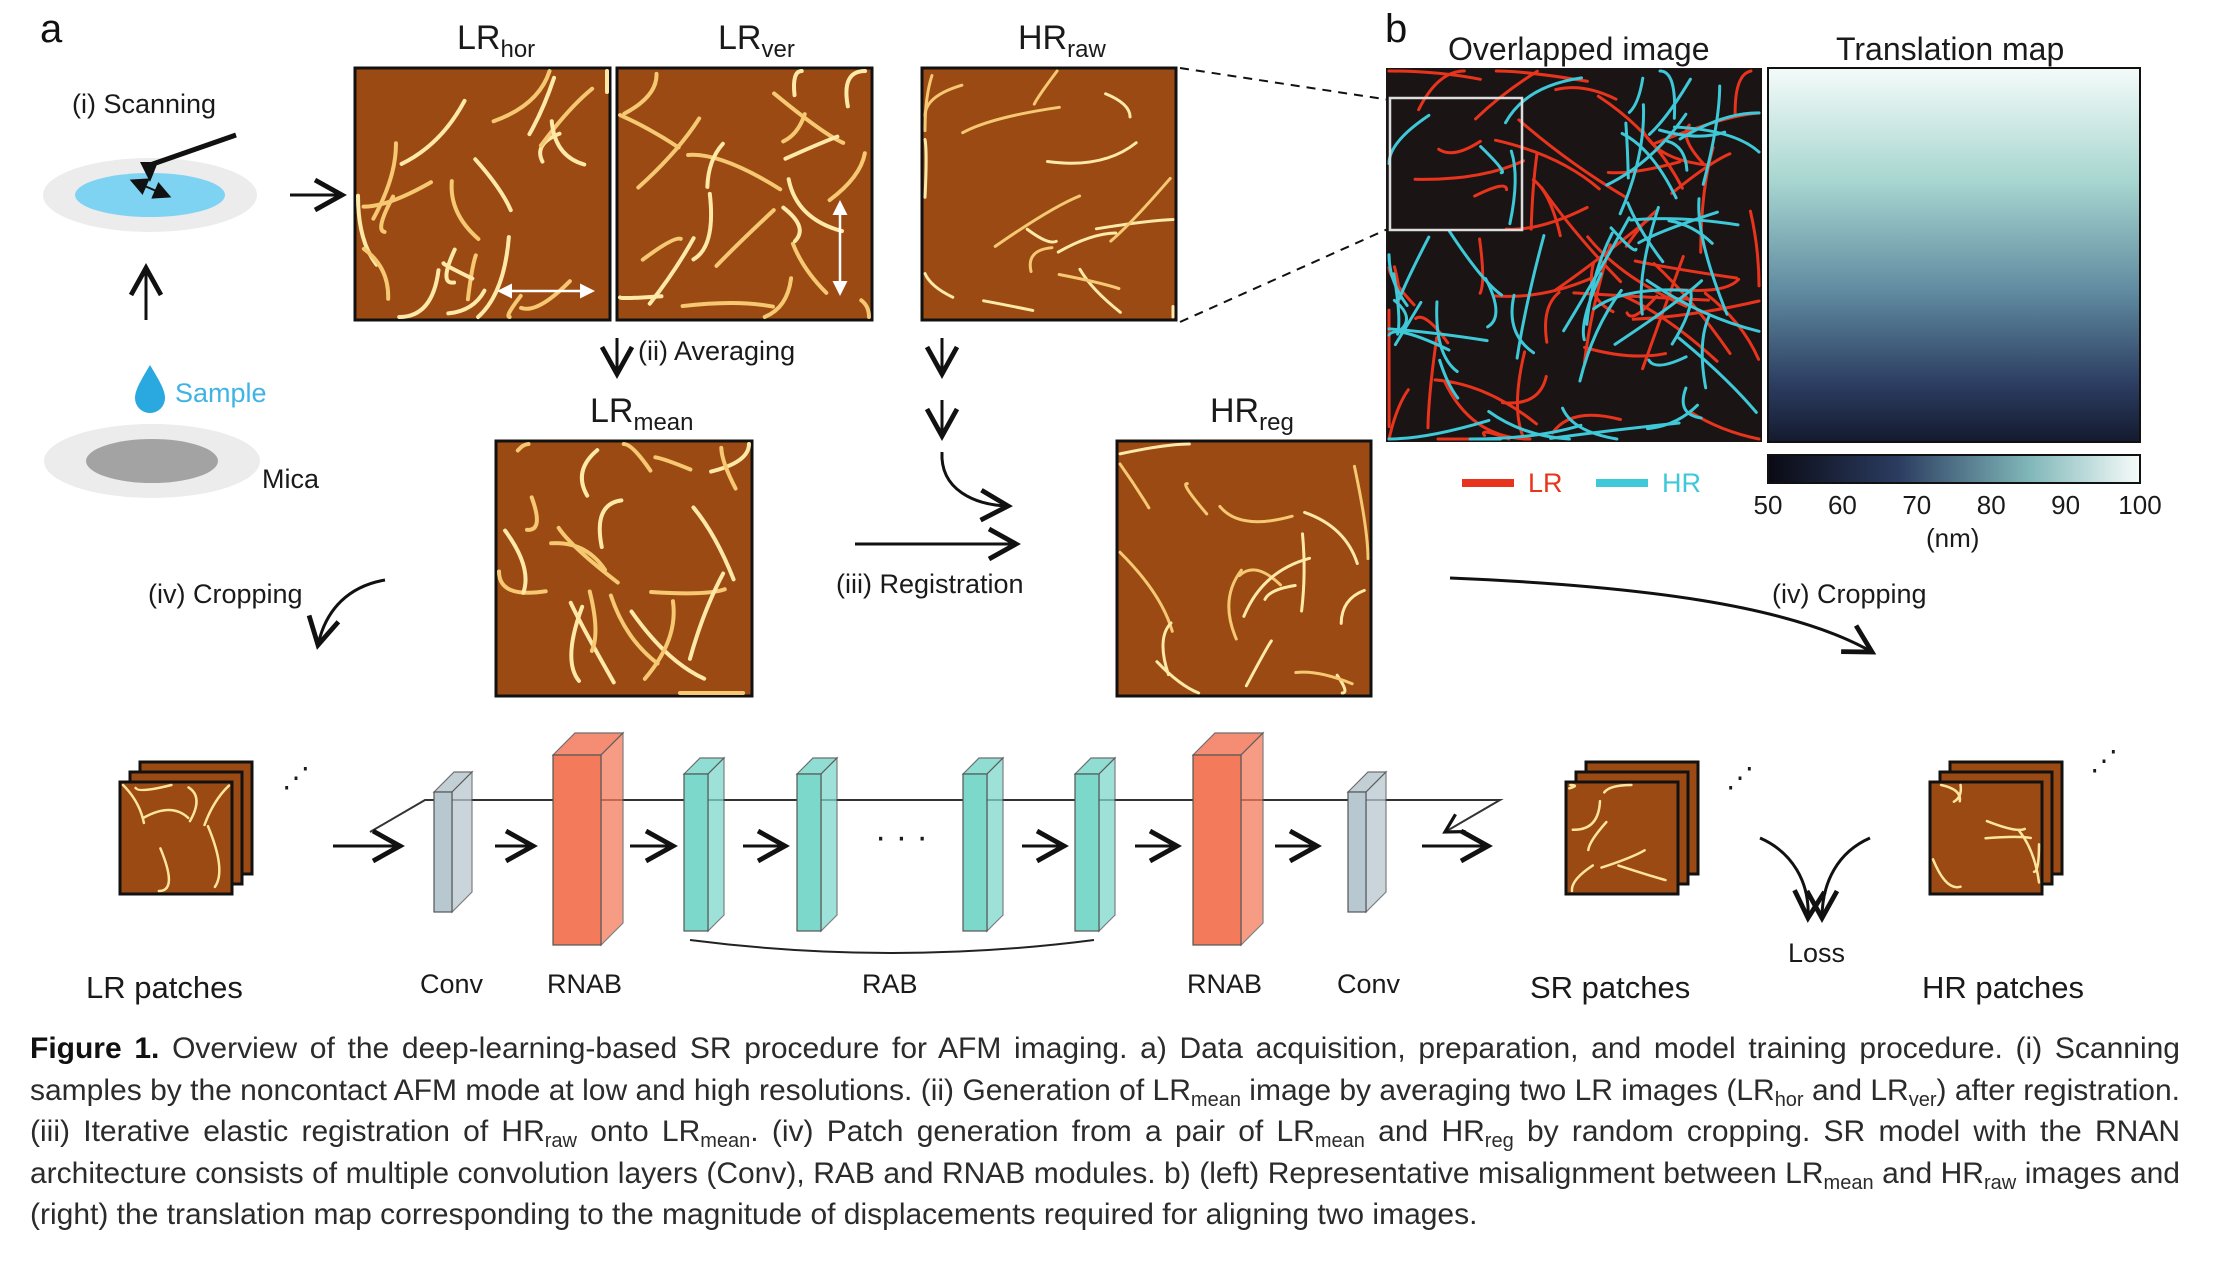 This screenshot has height=1286, width=2226. I want to click on colorbar-ticks: 50 60 70 80 90 100, so click(1958, 505).